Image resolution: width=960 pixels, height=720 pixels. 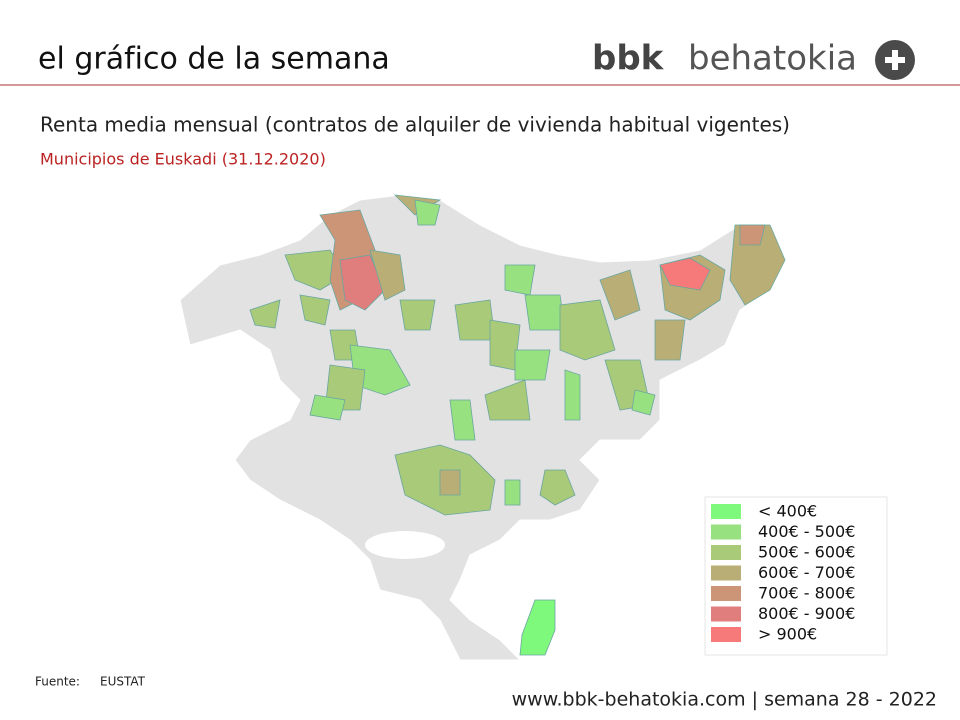 I want to click on source-label: Fuente:, so click(x=57, y=682).